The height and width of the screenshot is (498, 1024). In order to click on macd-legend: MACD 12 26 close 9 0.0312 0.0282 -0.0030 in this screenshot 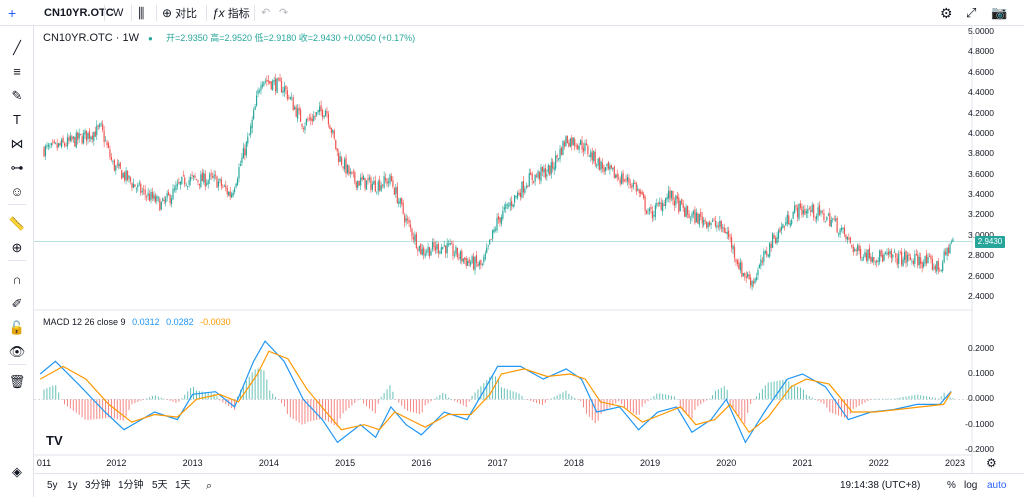, I will do `click(137, 322)`.